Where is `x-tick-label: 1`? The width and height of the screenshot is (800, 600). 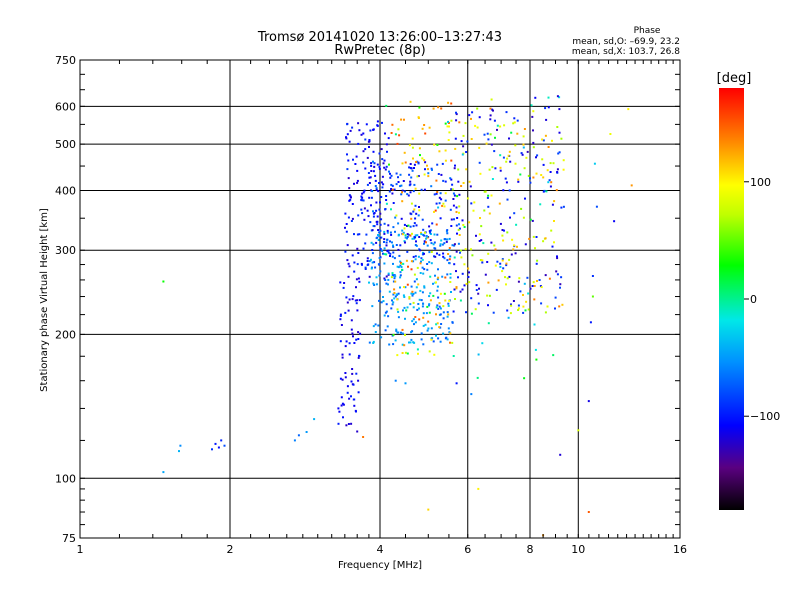
x-tick-label: 1 is located at coordinates (80, 549).